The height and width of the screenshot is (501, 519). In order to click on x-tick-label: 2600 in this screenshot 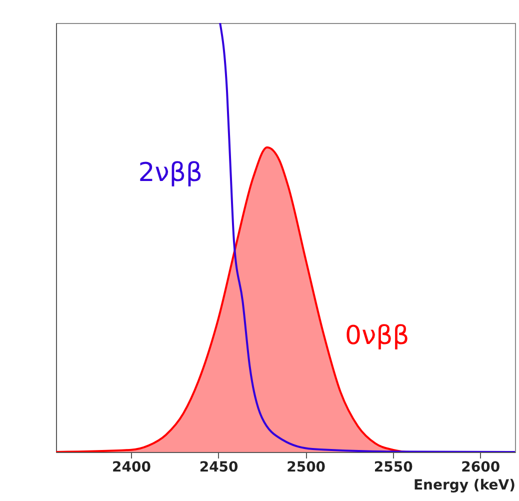, I will do `click(480, 468)`.